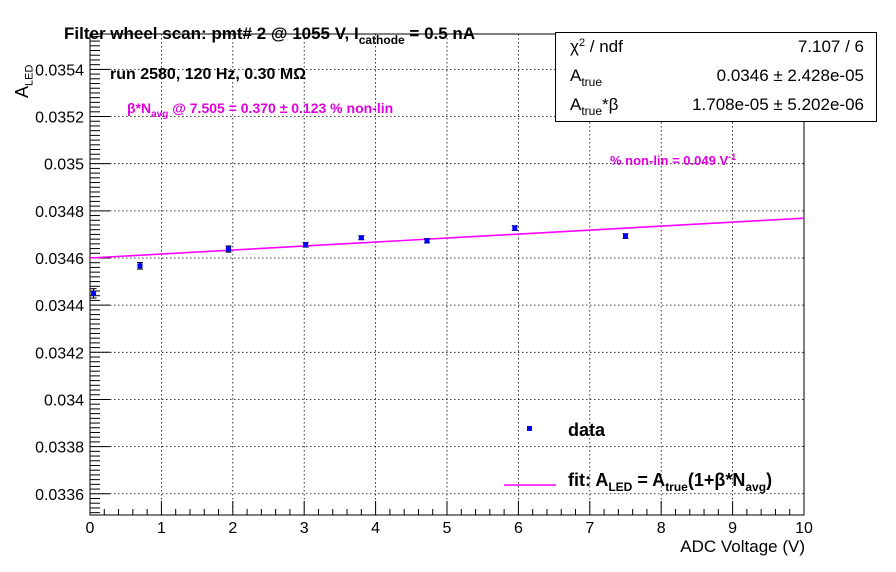  Describe the element at coordinates (59, 353) in the screenshot. I see `y-tick-label: 0.0342` at that location.